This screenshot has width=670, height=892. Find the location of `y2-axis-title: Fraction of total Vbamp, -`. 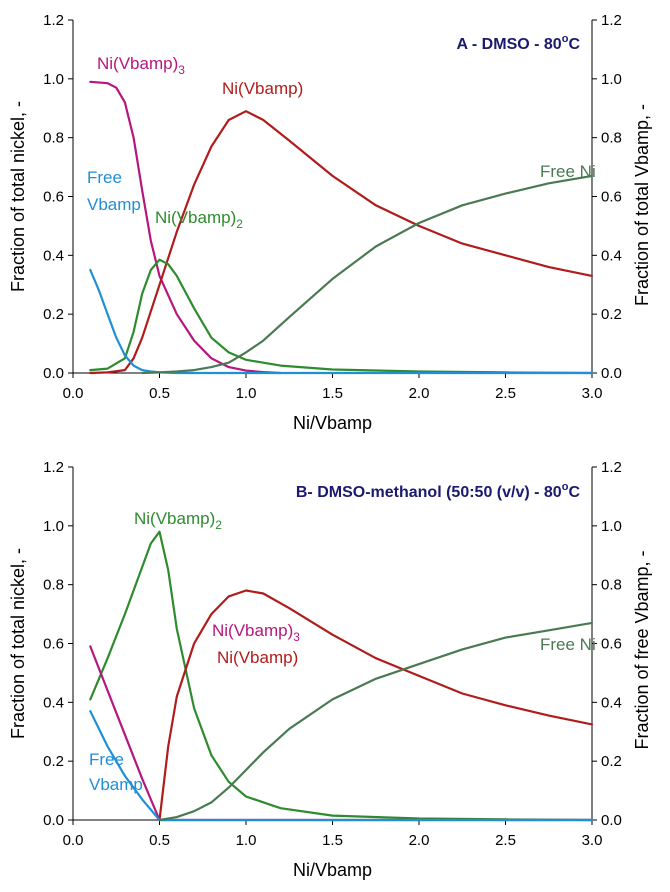

y2-axis-title: Fraction of total Vbamp, - is located at coordinates (642, 205).